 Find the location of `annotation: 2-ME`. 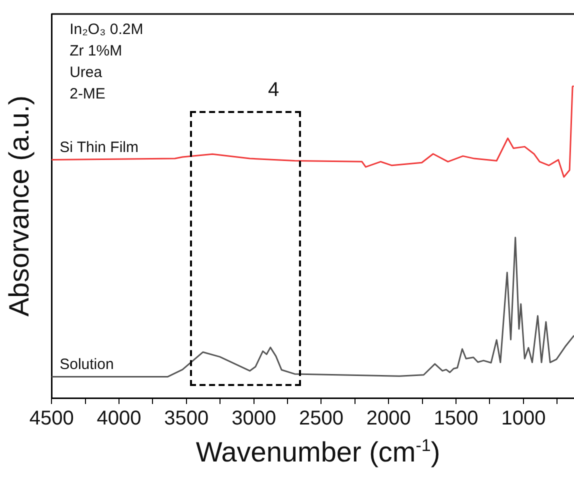

annotation: 2-ME is located at coordinates (88, 94).